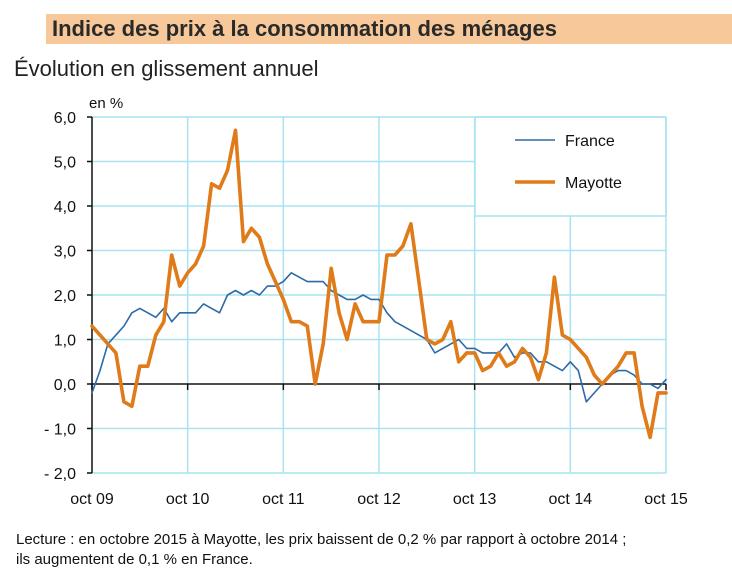  I want to click on y-axis-label: en %, so click(106, 103).